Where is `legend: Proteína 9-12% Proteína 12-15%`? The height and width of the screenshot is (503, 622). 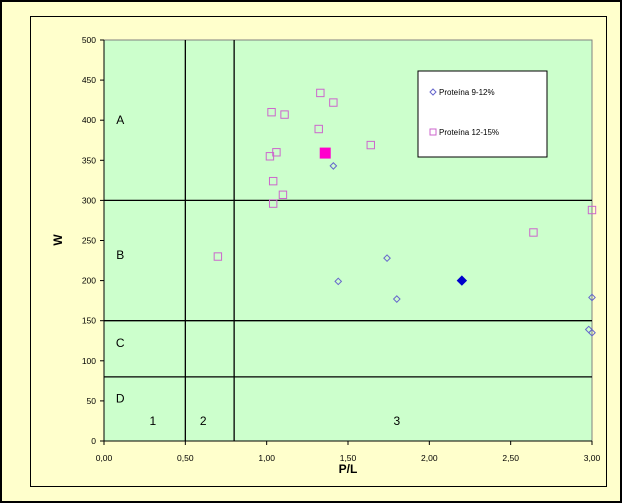 legend: Proteína 9-12% Proteína 12-15% is located at coordinates (482, 114).